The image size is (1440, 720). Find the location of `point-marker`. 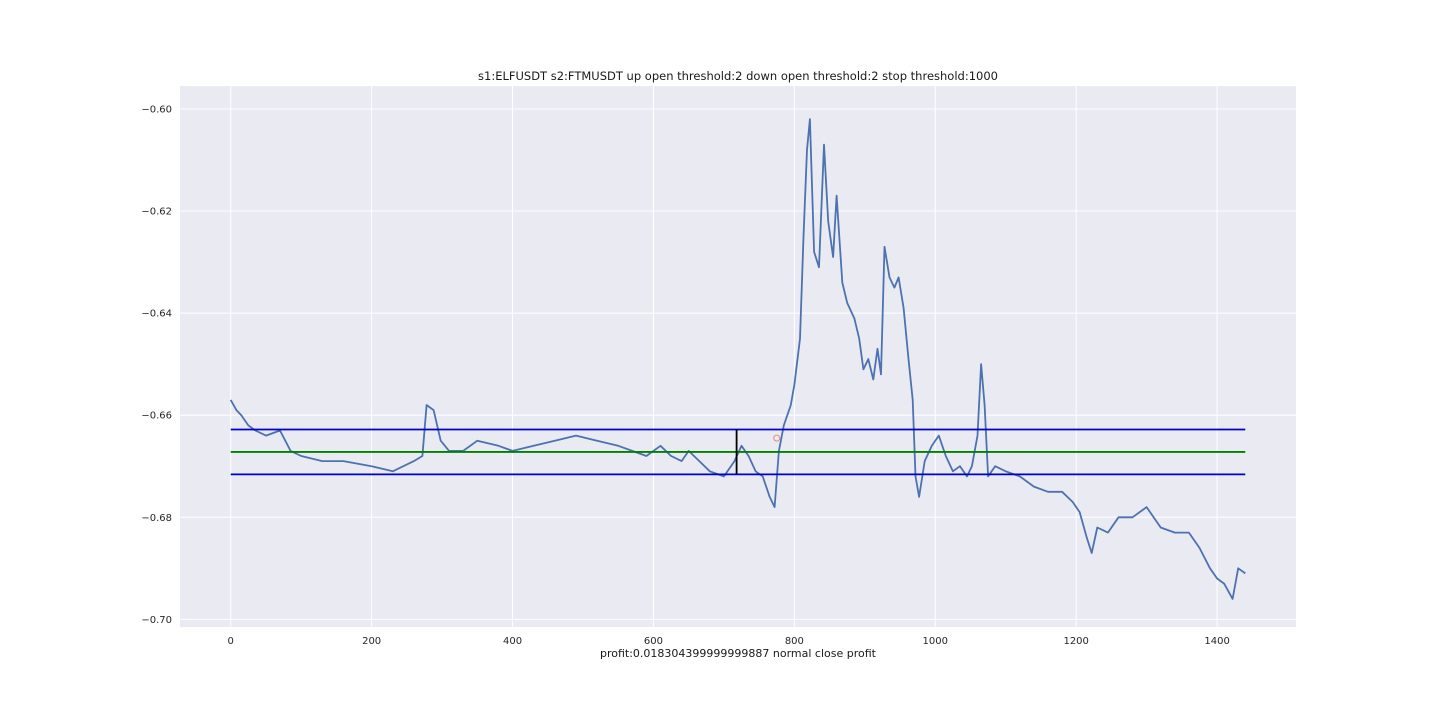

point-marker is located at coordinates (777, 438).